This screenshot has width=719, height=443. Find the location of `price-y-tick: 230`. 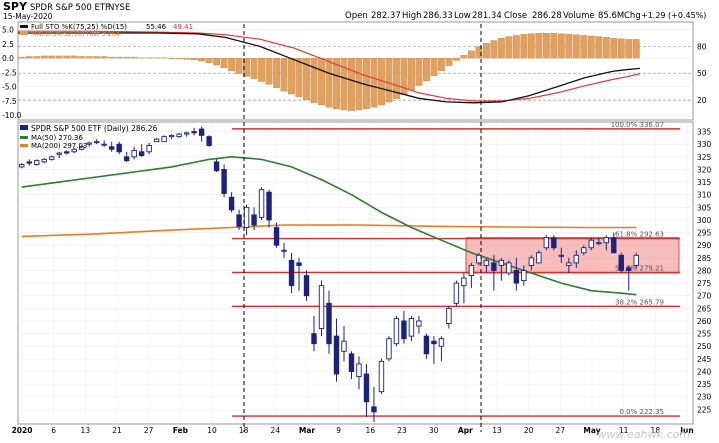

price-y-tick: 230 is located at coordinates (704, 397).